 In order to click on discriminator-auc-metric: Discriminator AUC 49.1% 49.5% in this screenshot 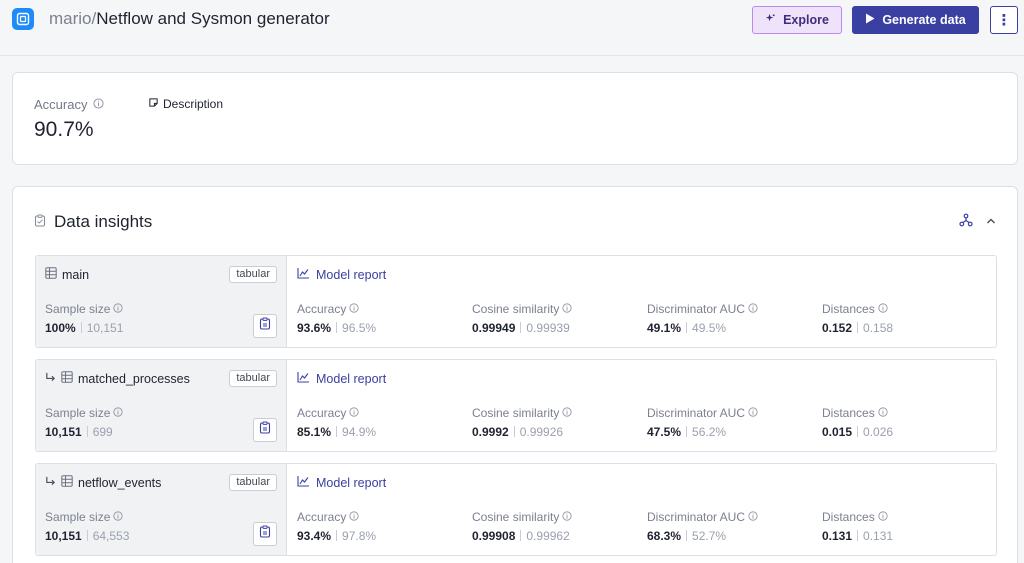, I will do `click(702, 318)`.